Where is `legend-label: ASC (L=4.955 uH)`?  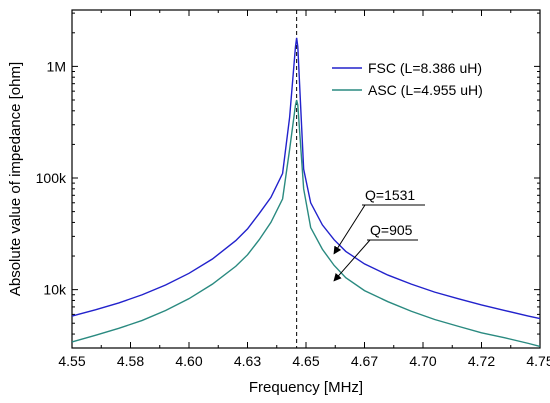 legend-label: ASC (L=4.955 uH) is located at coordinates (425, 90).